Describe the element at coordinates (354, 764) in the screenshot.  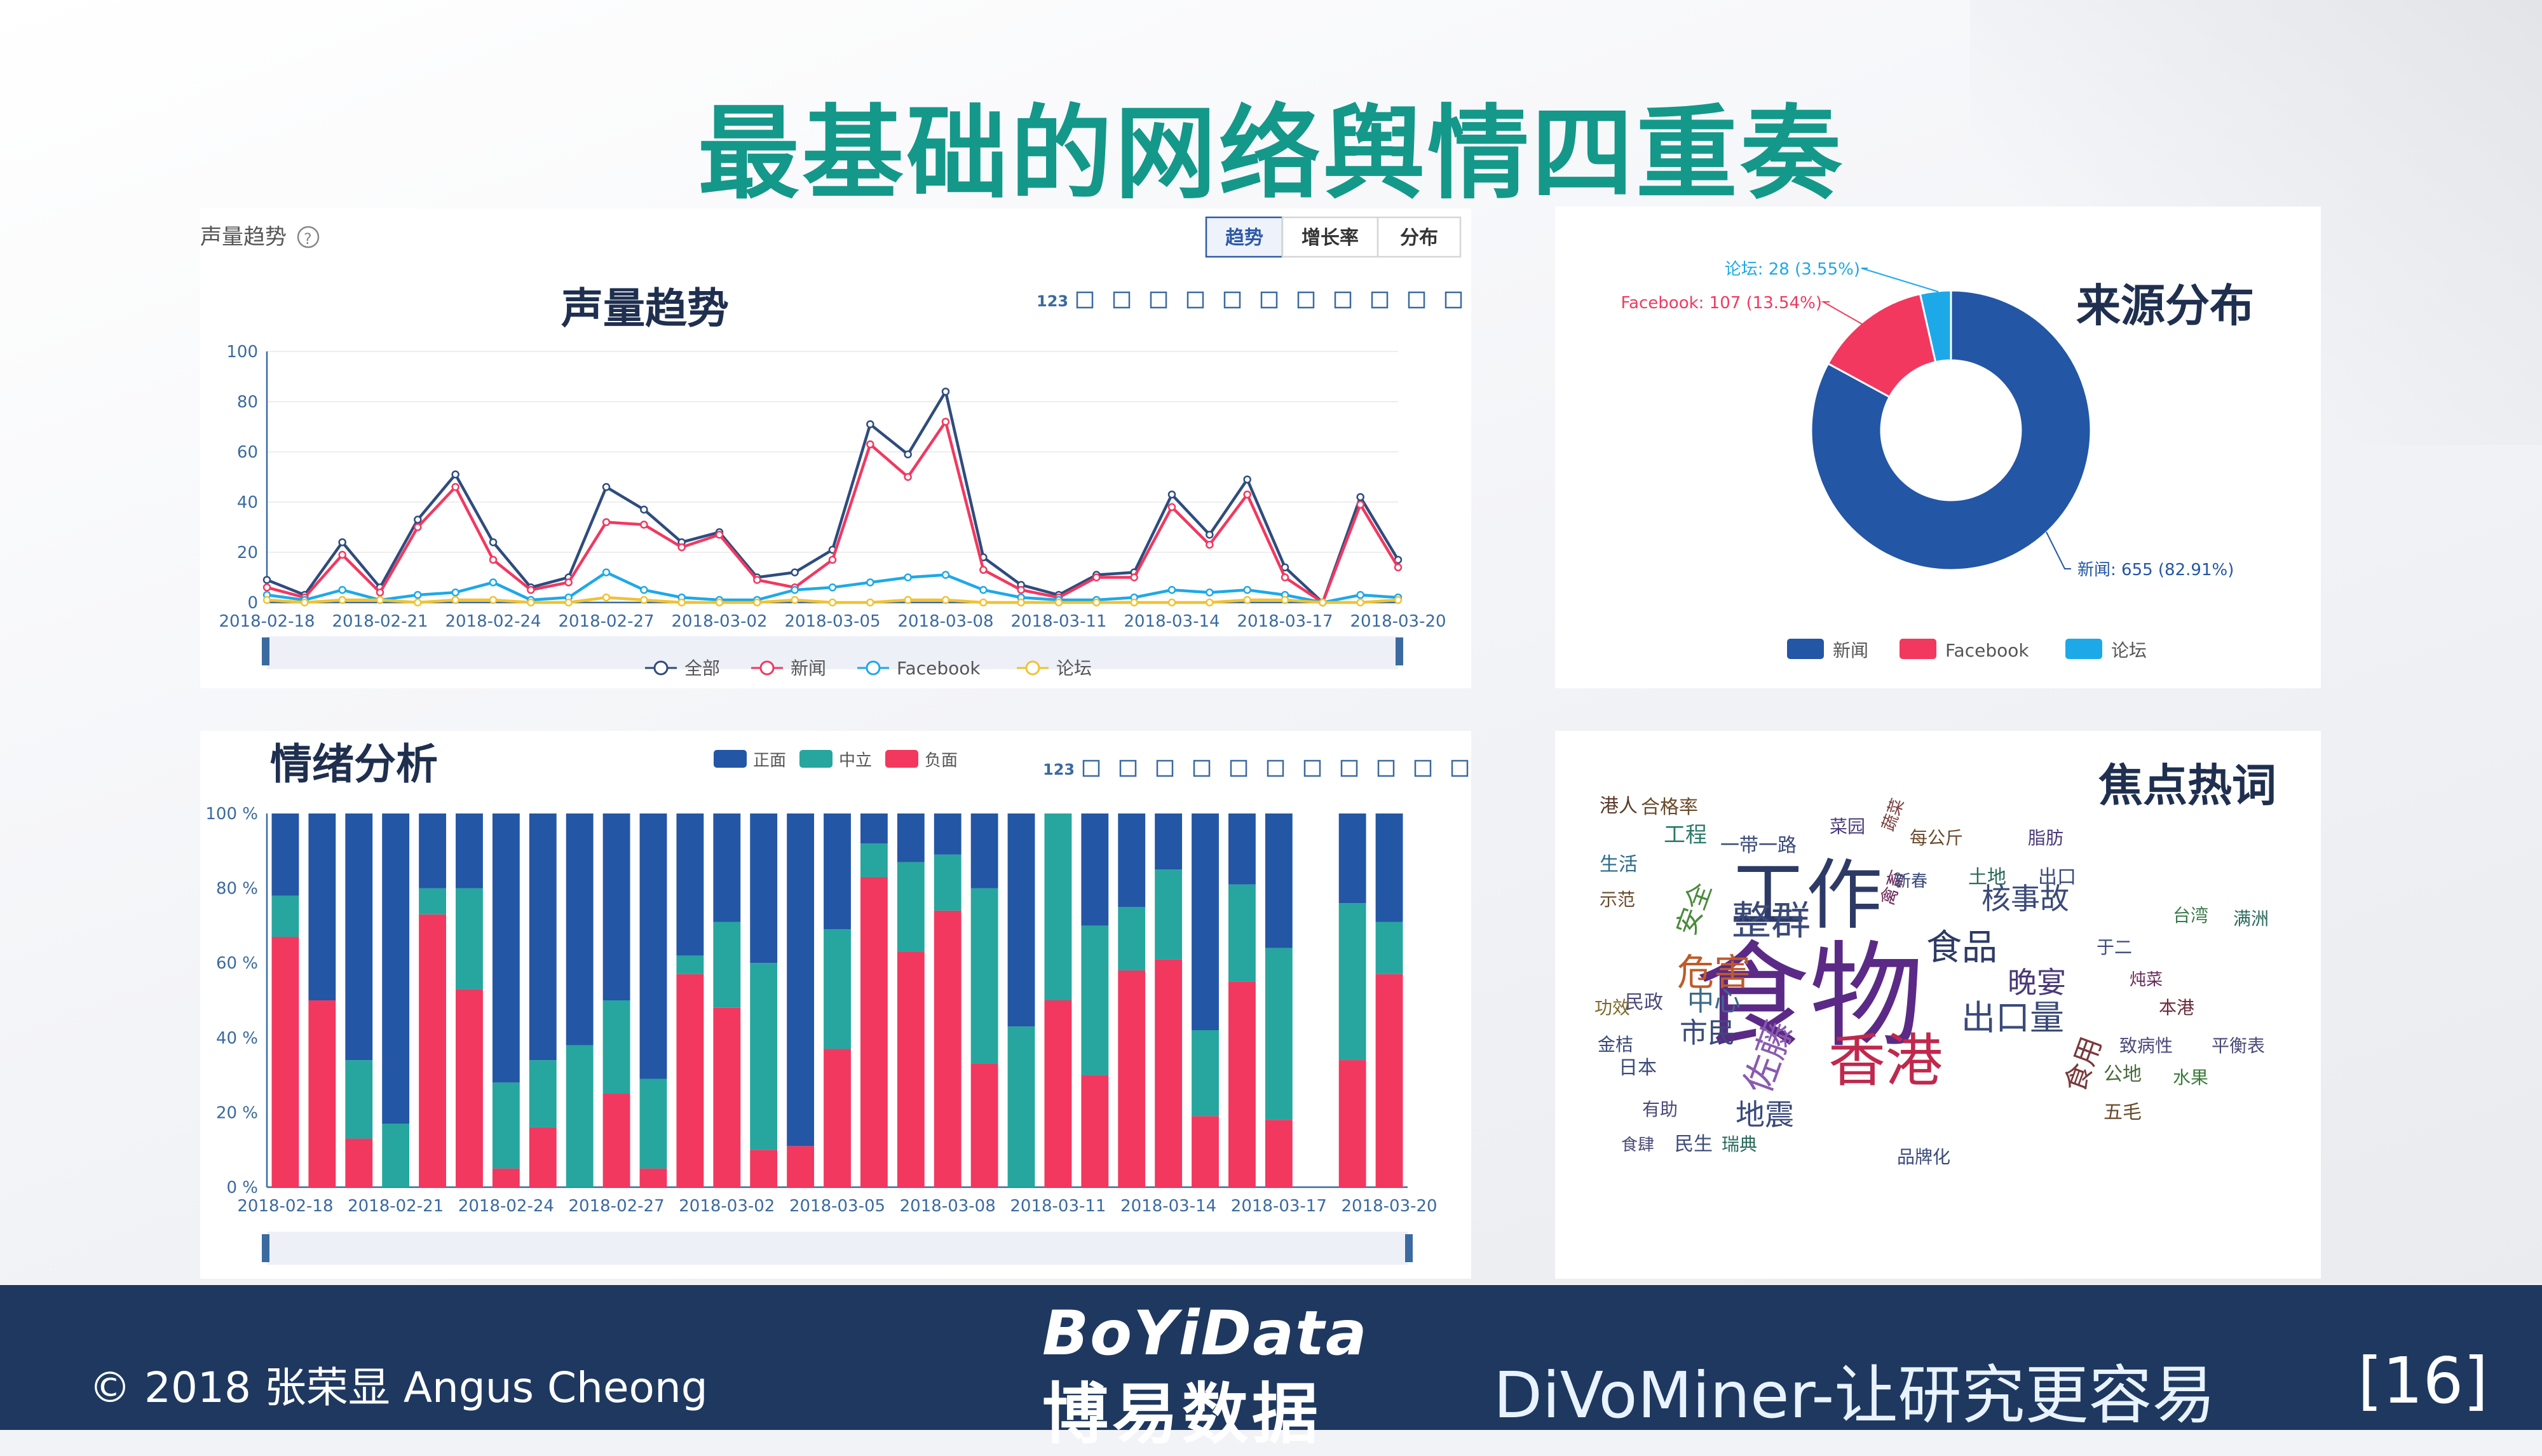
I see `chart-title: 情绪分析` at that location.